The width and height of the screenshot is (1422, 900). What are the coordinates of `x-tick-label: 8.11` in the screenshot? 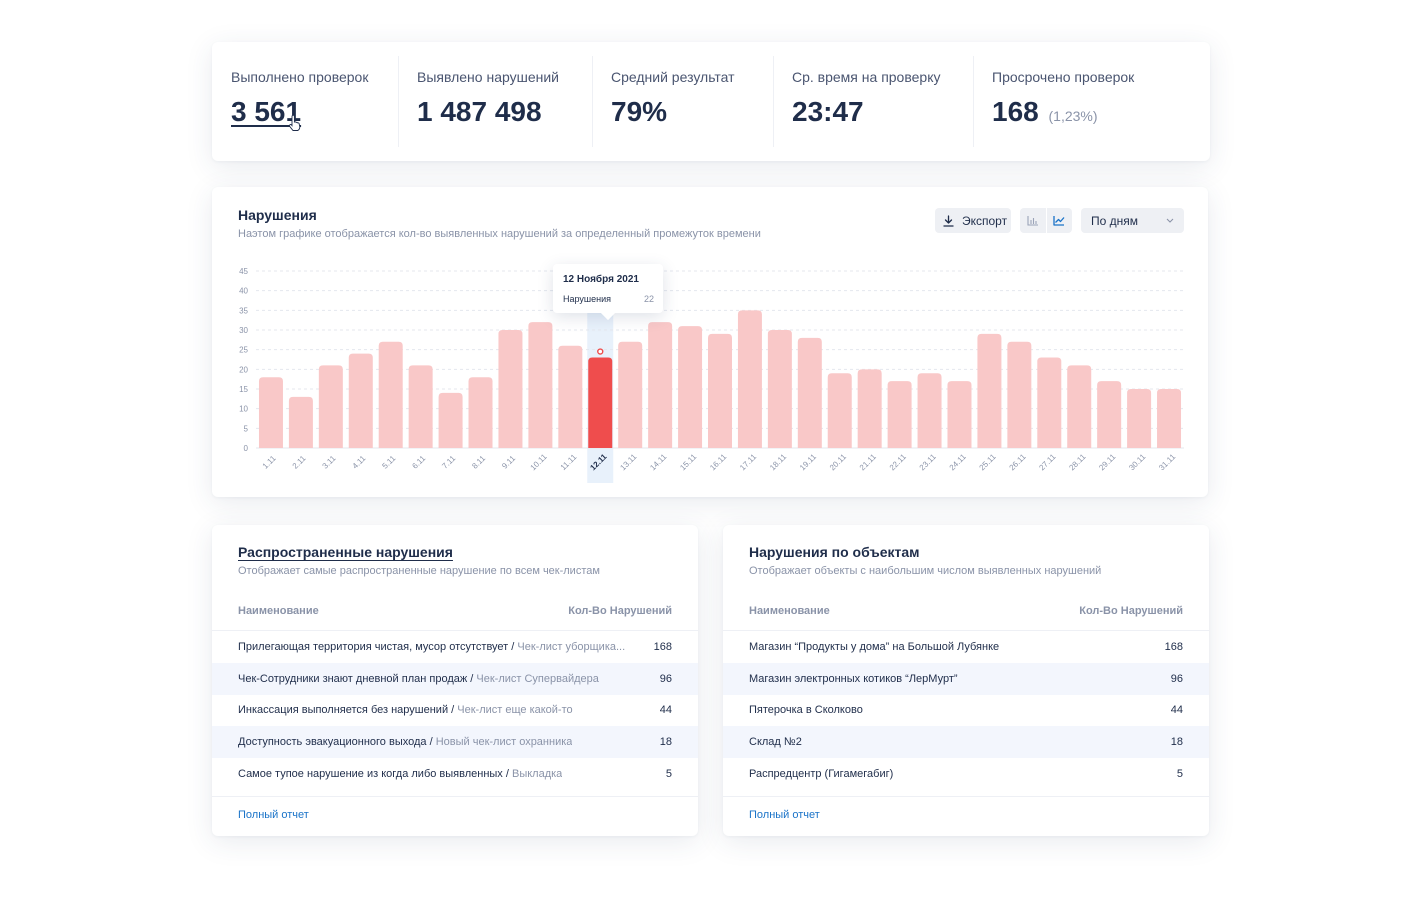 It's located at (478, 461).